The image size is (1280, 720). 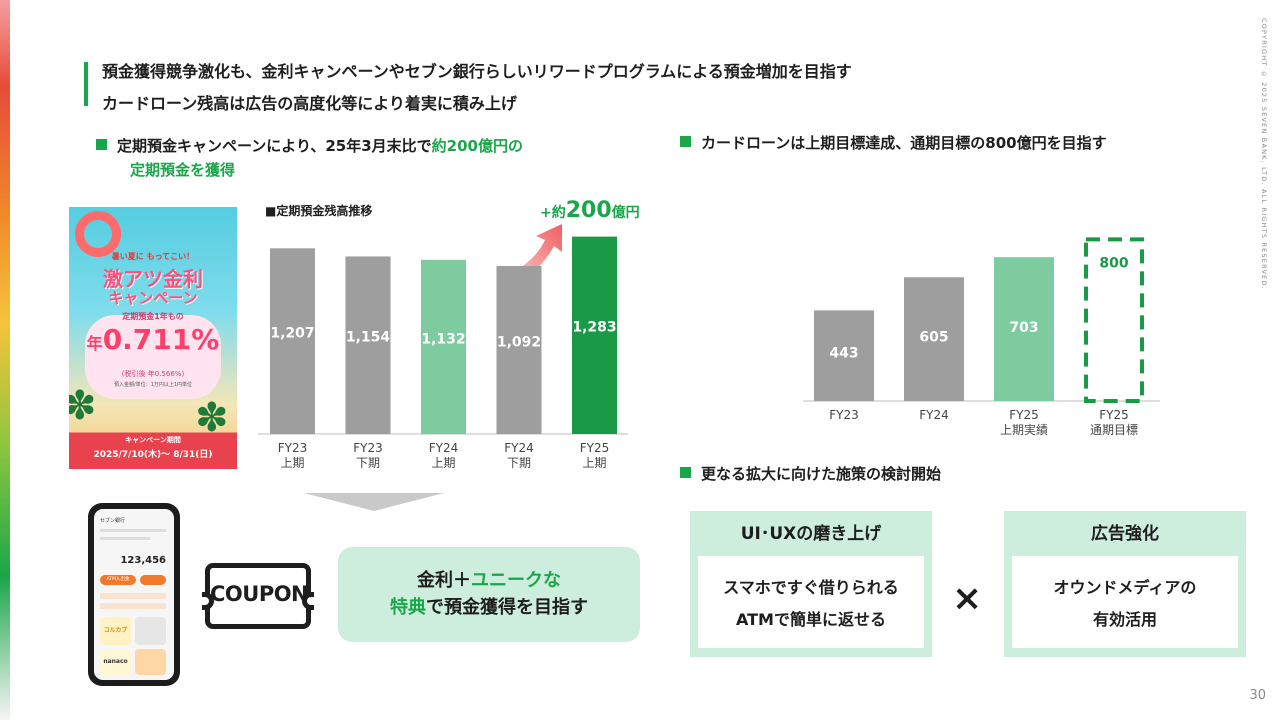 What do you see at coordinates (1257, 695) in the screenshot?
I see `page-number: 30` at bounding box center [1257, 695].